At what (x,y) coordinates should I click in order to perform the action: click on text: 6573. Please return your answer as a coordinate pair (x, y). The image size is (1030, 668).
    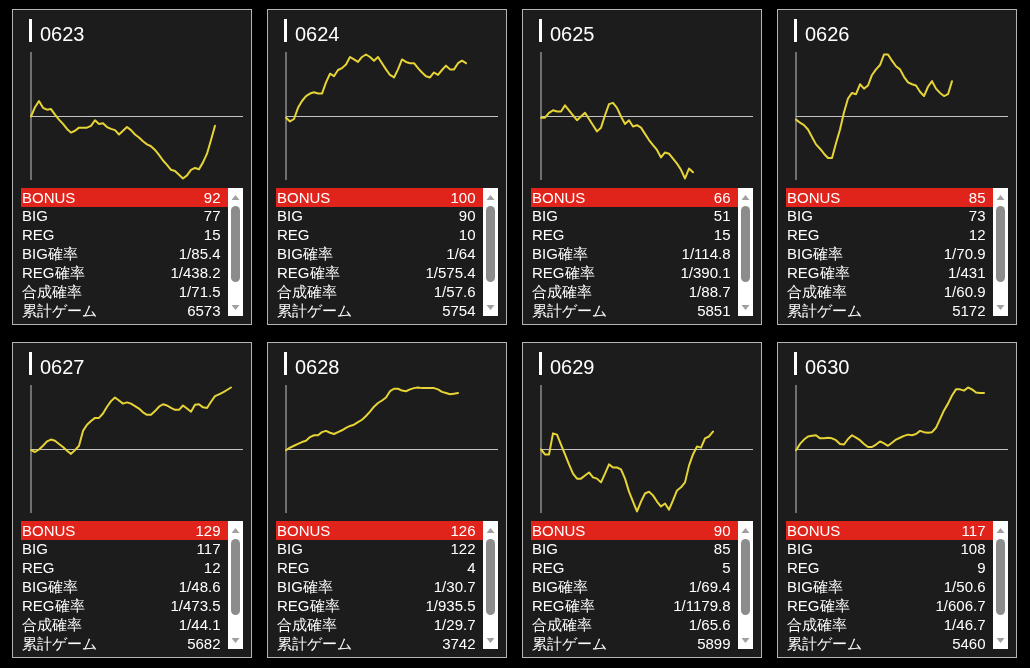
    Looking at the image, I should click on (204, 310).